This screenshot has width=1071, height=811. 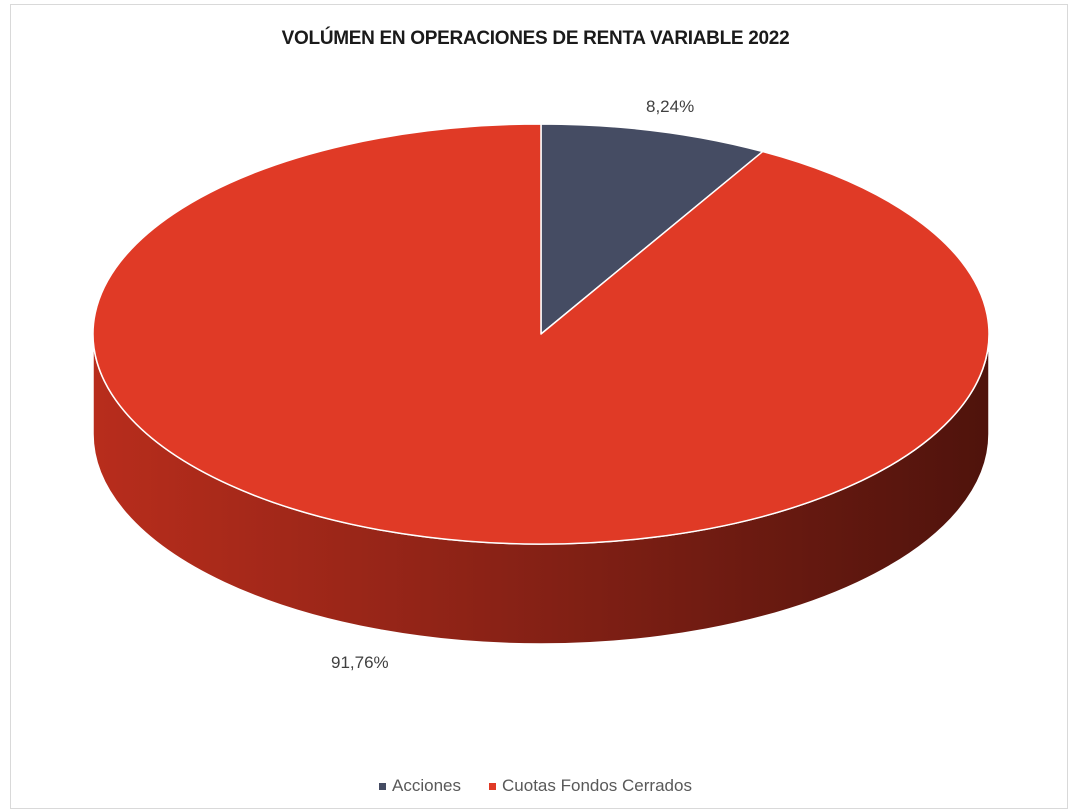 I want to click on legend-swatch-cuotas, so click(x=493, y=786).